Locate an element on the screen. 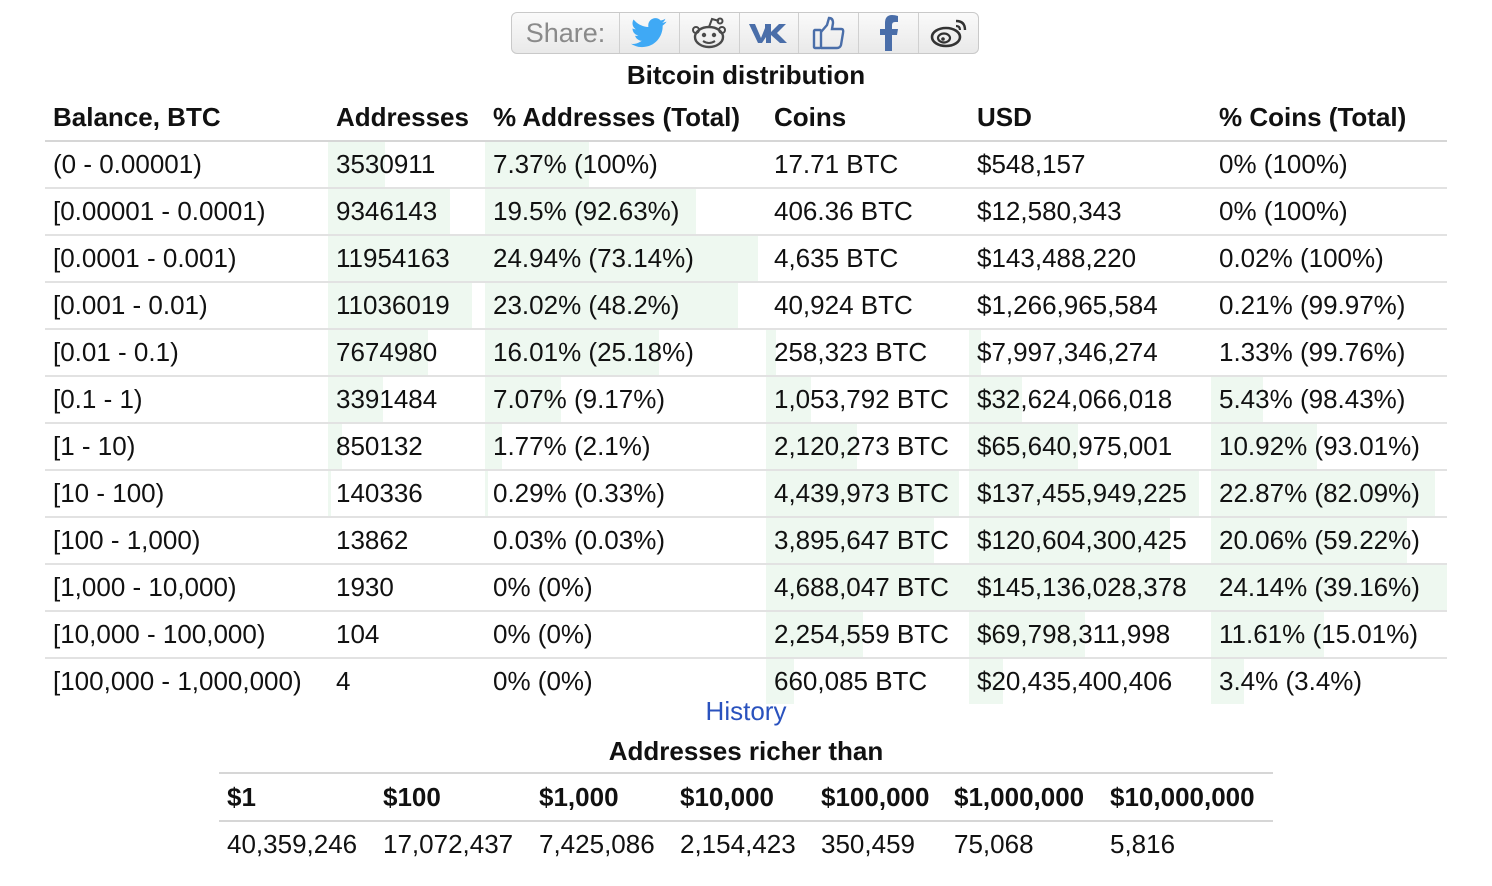 The width and height of the screenshot is (1492, 886). usd-cell-text: $137,455,949,225 is located at coordinates (1082, 493).